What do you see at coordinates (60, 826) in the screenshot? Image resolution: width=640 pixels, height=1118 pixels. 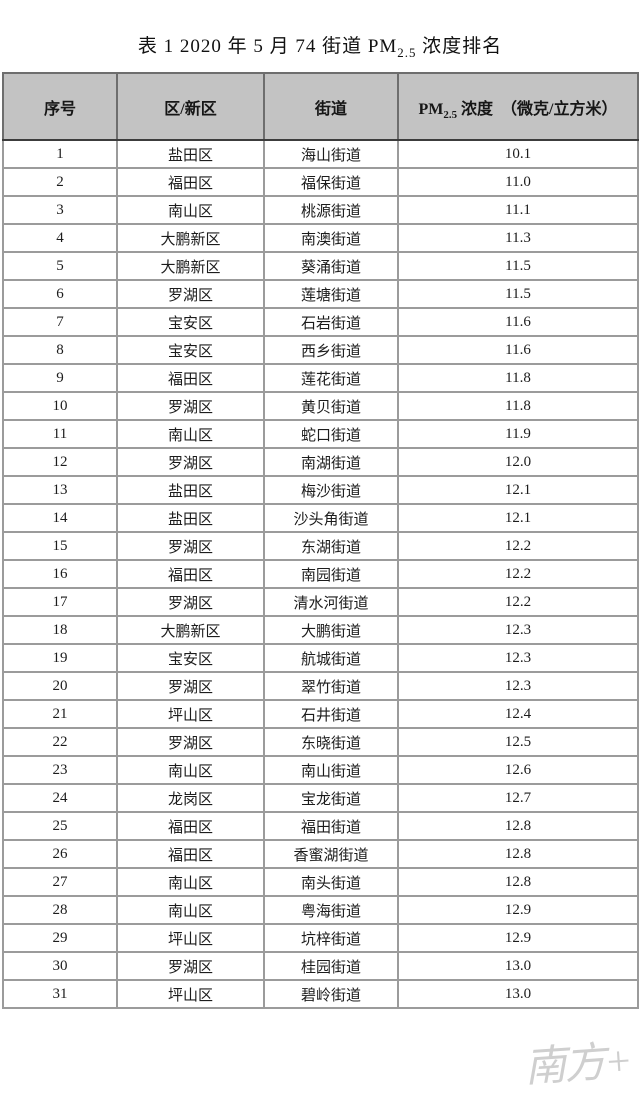 I see `cell-rank: 25` at bounding box center [60, 826].